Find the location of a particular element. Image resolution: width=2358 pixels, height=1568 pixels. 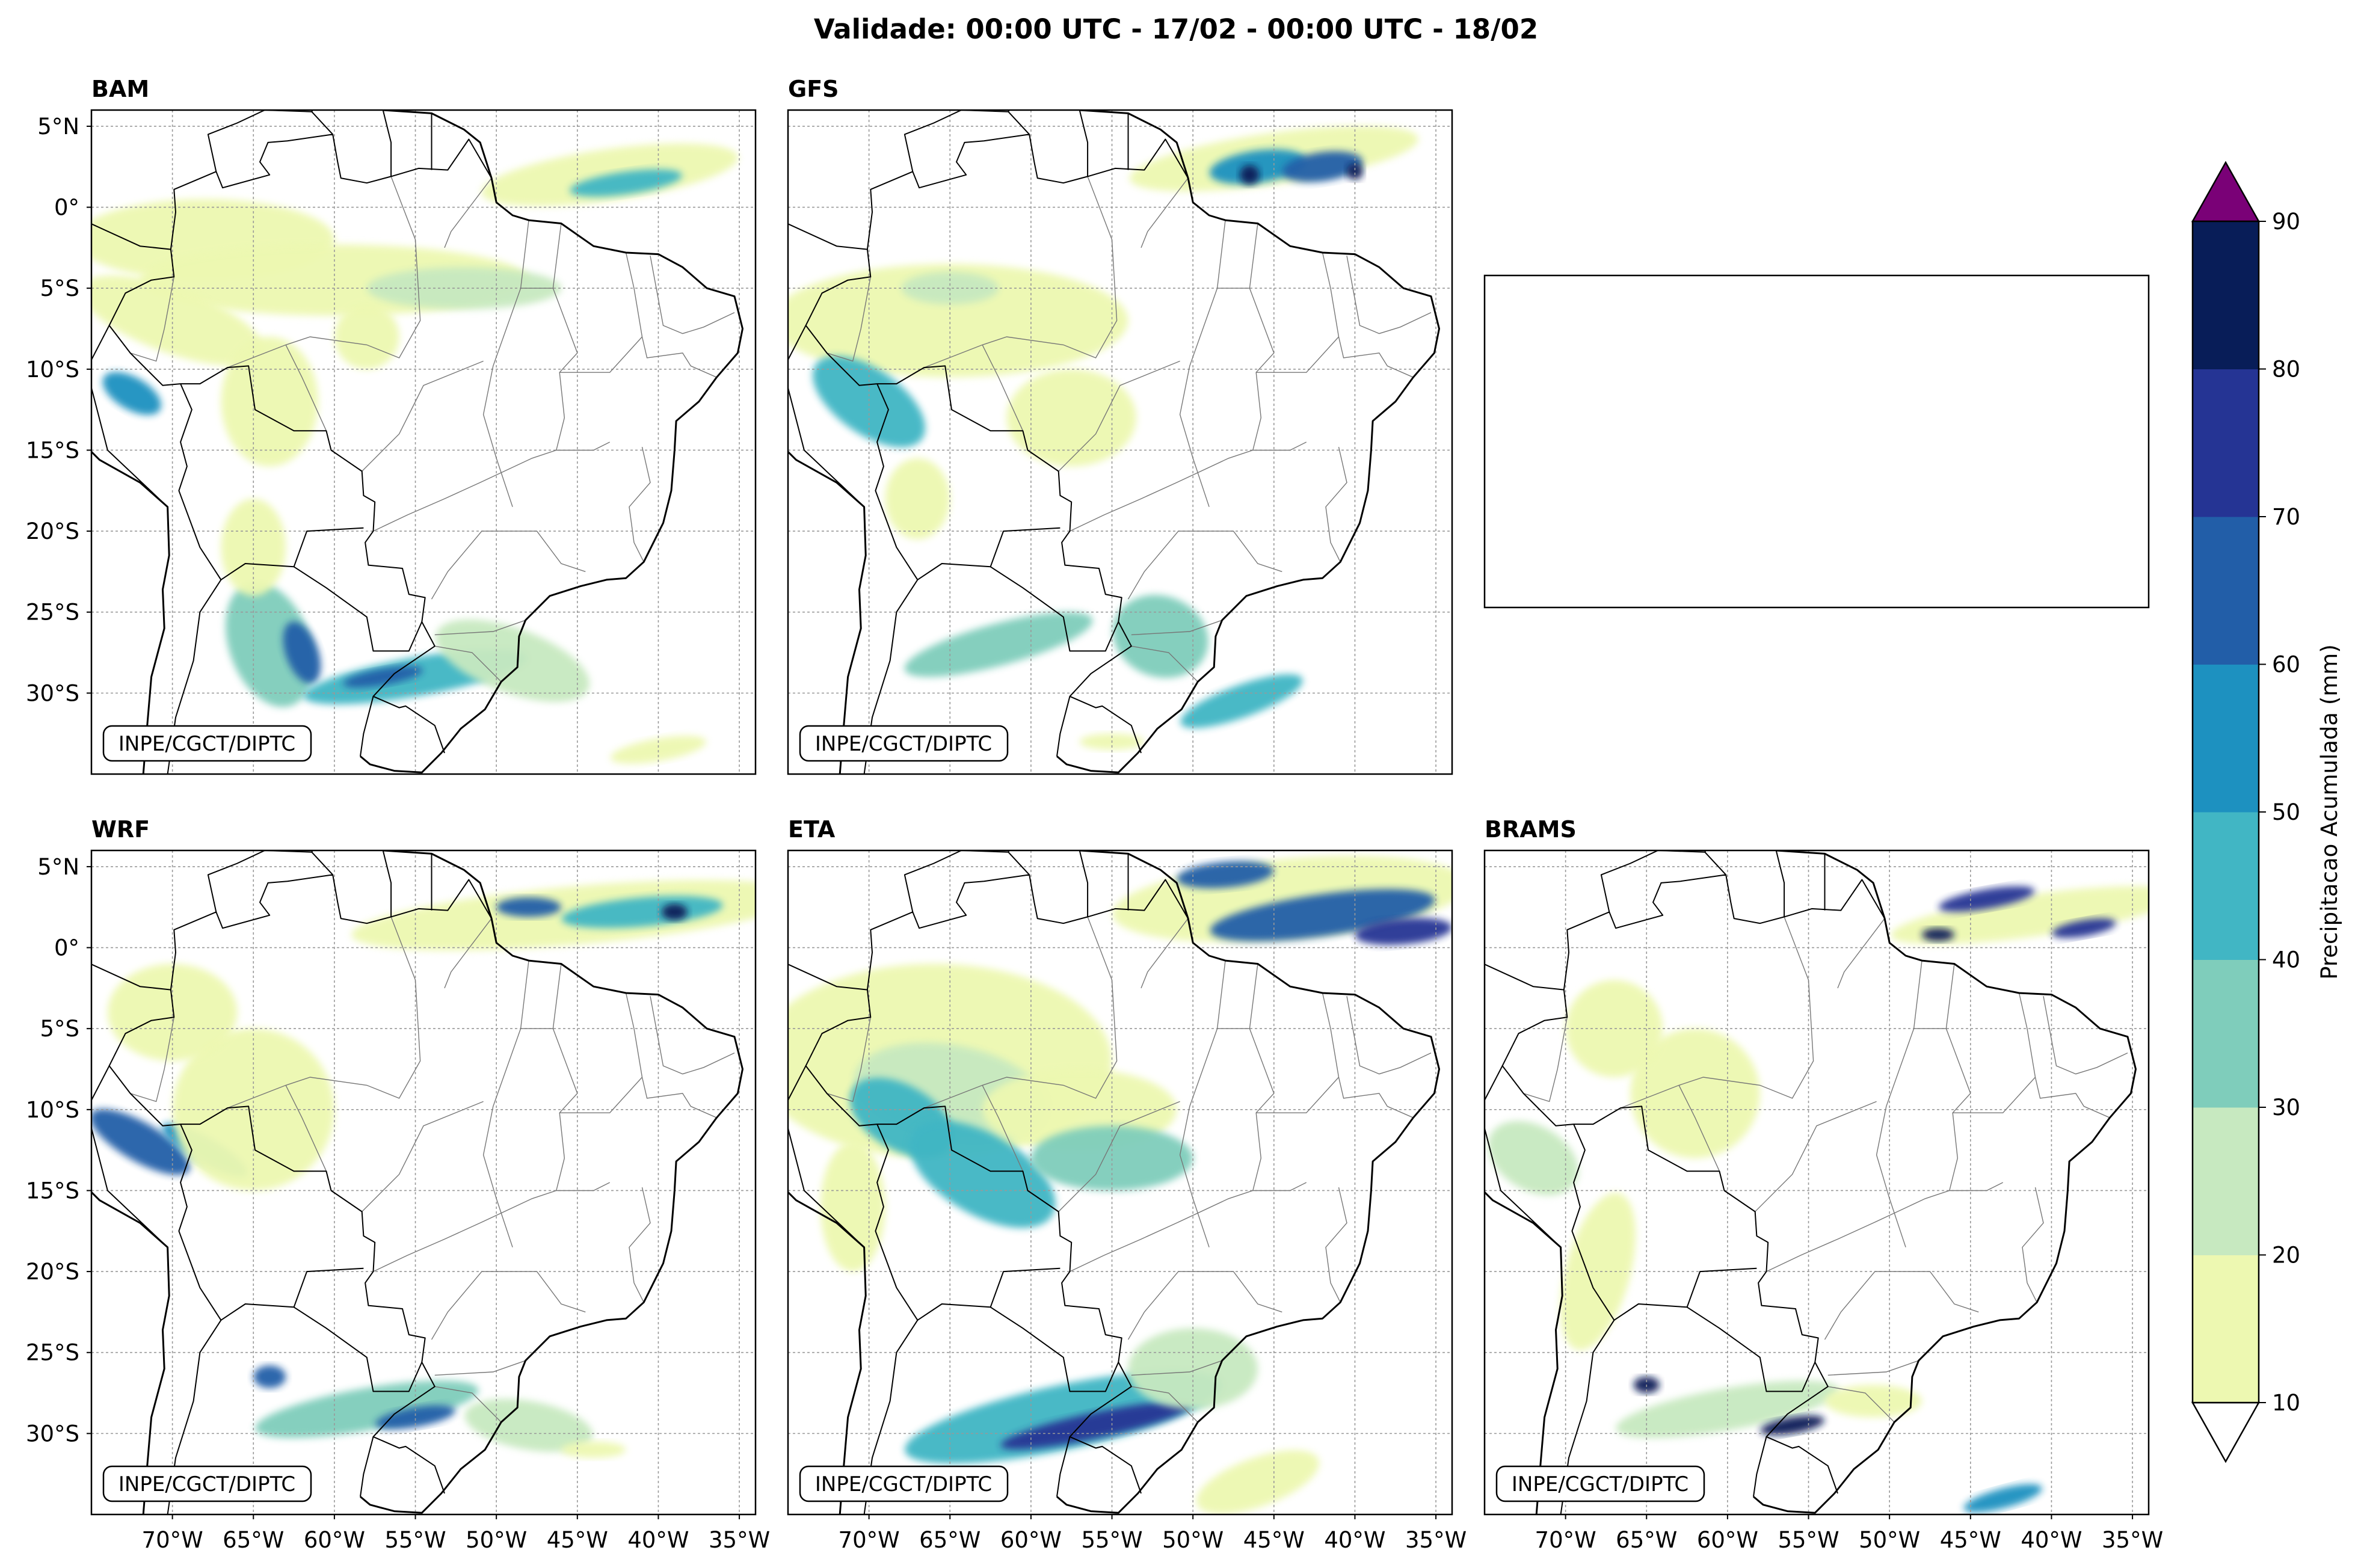

empty-panel-frame is located at coordinates (1817, 442).